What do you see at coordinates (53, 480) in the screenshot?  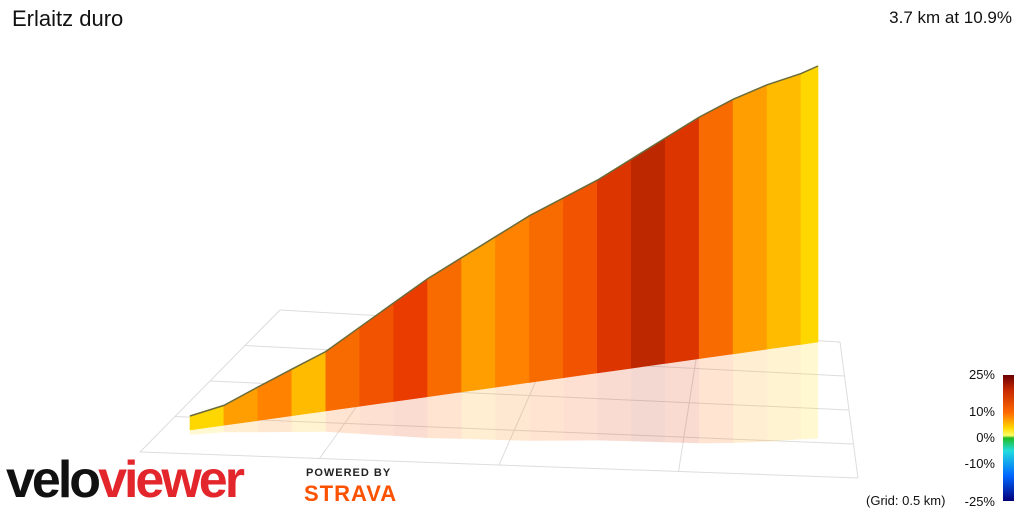 I see `logo-velo-text: velo` at bounding box center [53, 480].